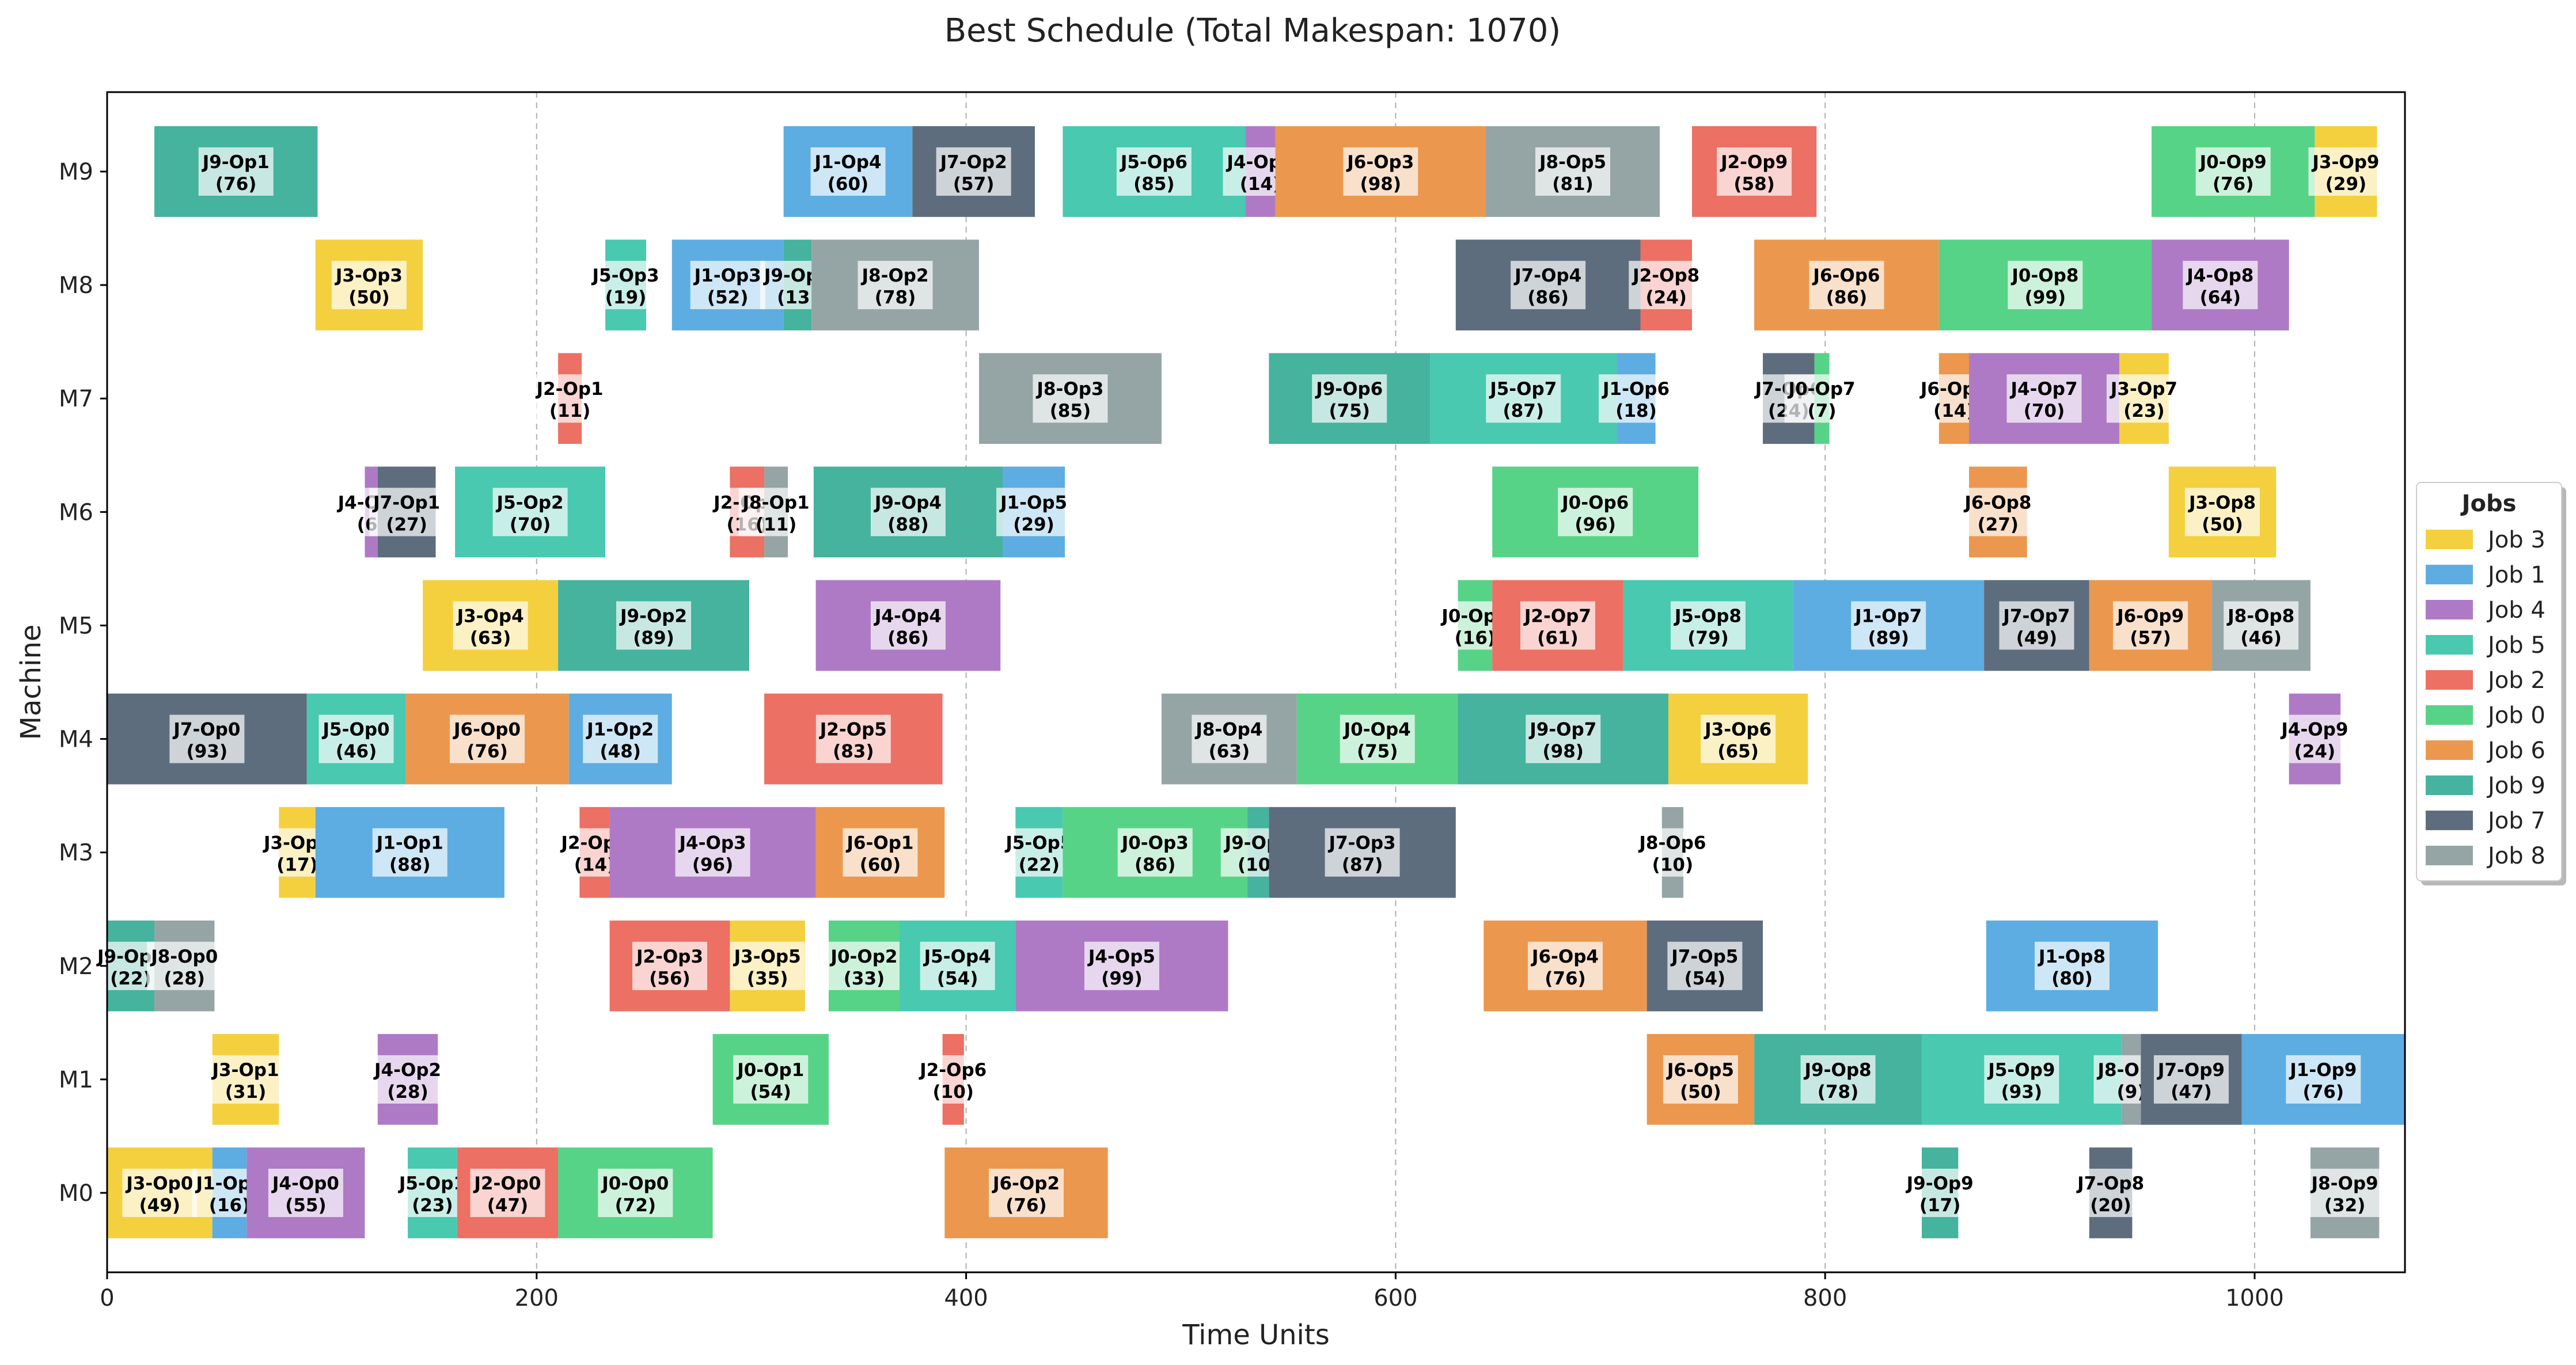 The height and width of the screenshot is (1365, 2576). I want to click on task-label: J5-Op5, so click(1038, 843).